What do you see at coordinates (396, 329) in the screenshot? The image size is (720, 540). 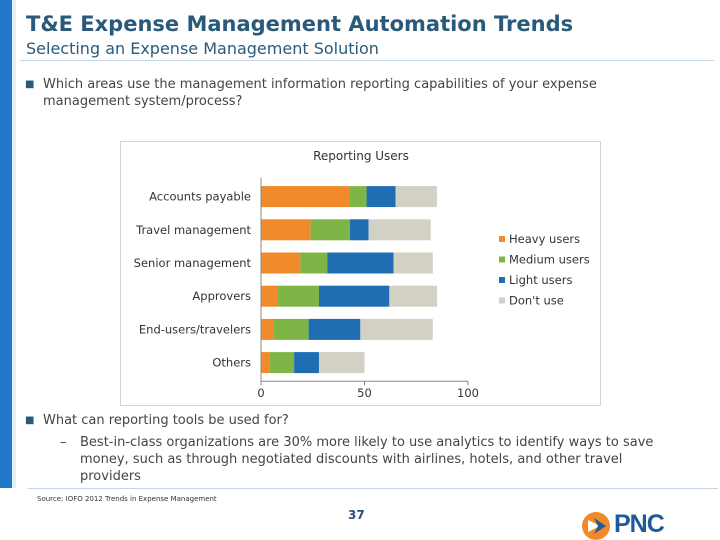 I see `bar-end-users-travelers-don-t-use` at bounding box center [396, 329].